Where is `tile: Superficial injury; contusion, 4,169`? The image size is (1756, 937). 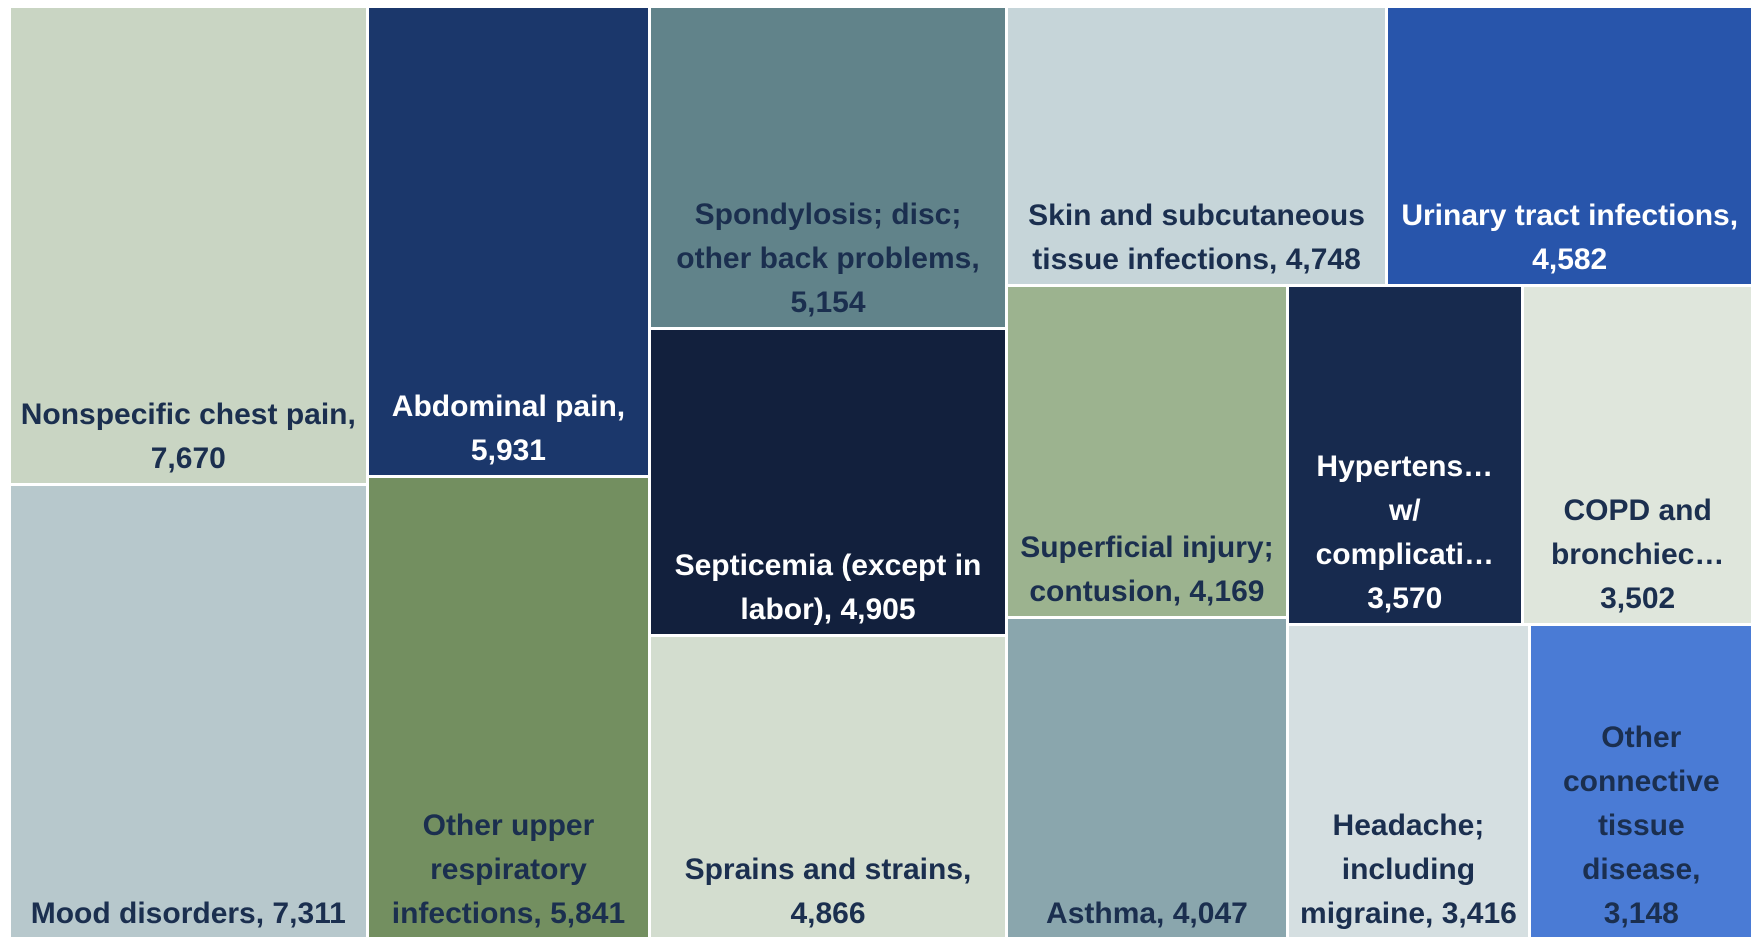 tile: Superficial injury; contusion, 4,169 is located at coordinates (1147, 451).